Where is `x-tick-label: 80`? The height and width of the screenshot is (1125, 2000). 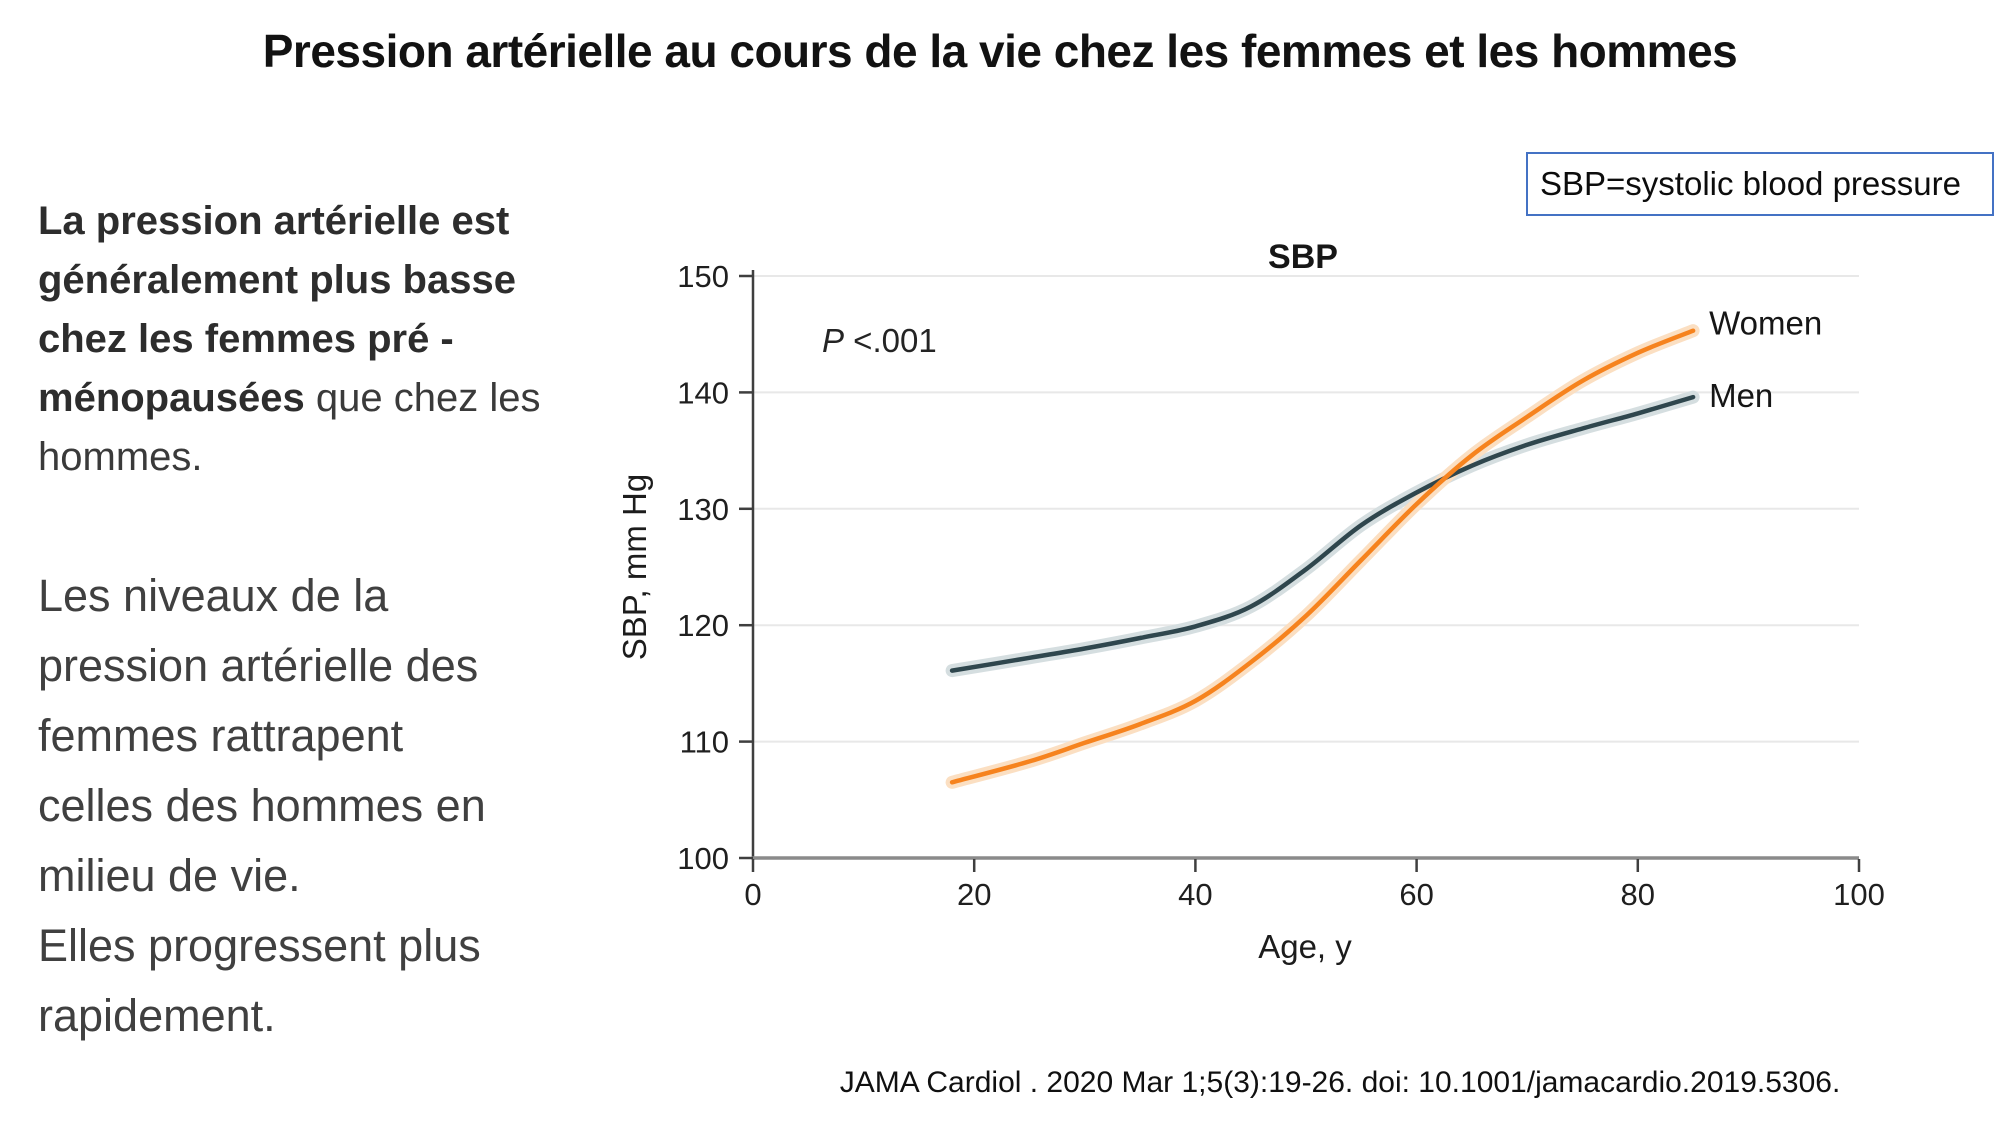
x-tick-label: 80 is located at coordinates (1638, 894).